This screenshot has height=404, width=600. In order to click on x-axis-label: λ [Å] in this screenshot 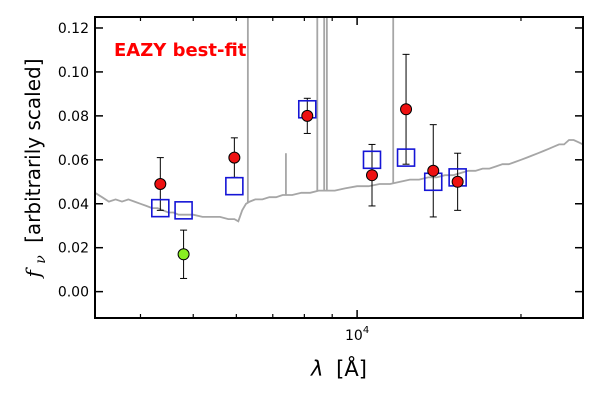, I will do `click(338, 368)`.